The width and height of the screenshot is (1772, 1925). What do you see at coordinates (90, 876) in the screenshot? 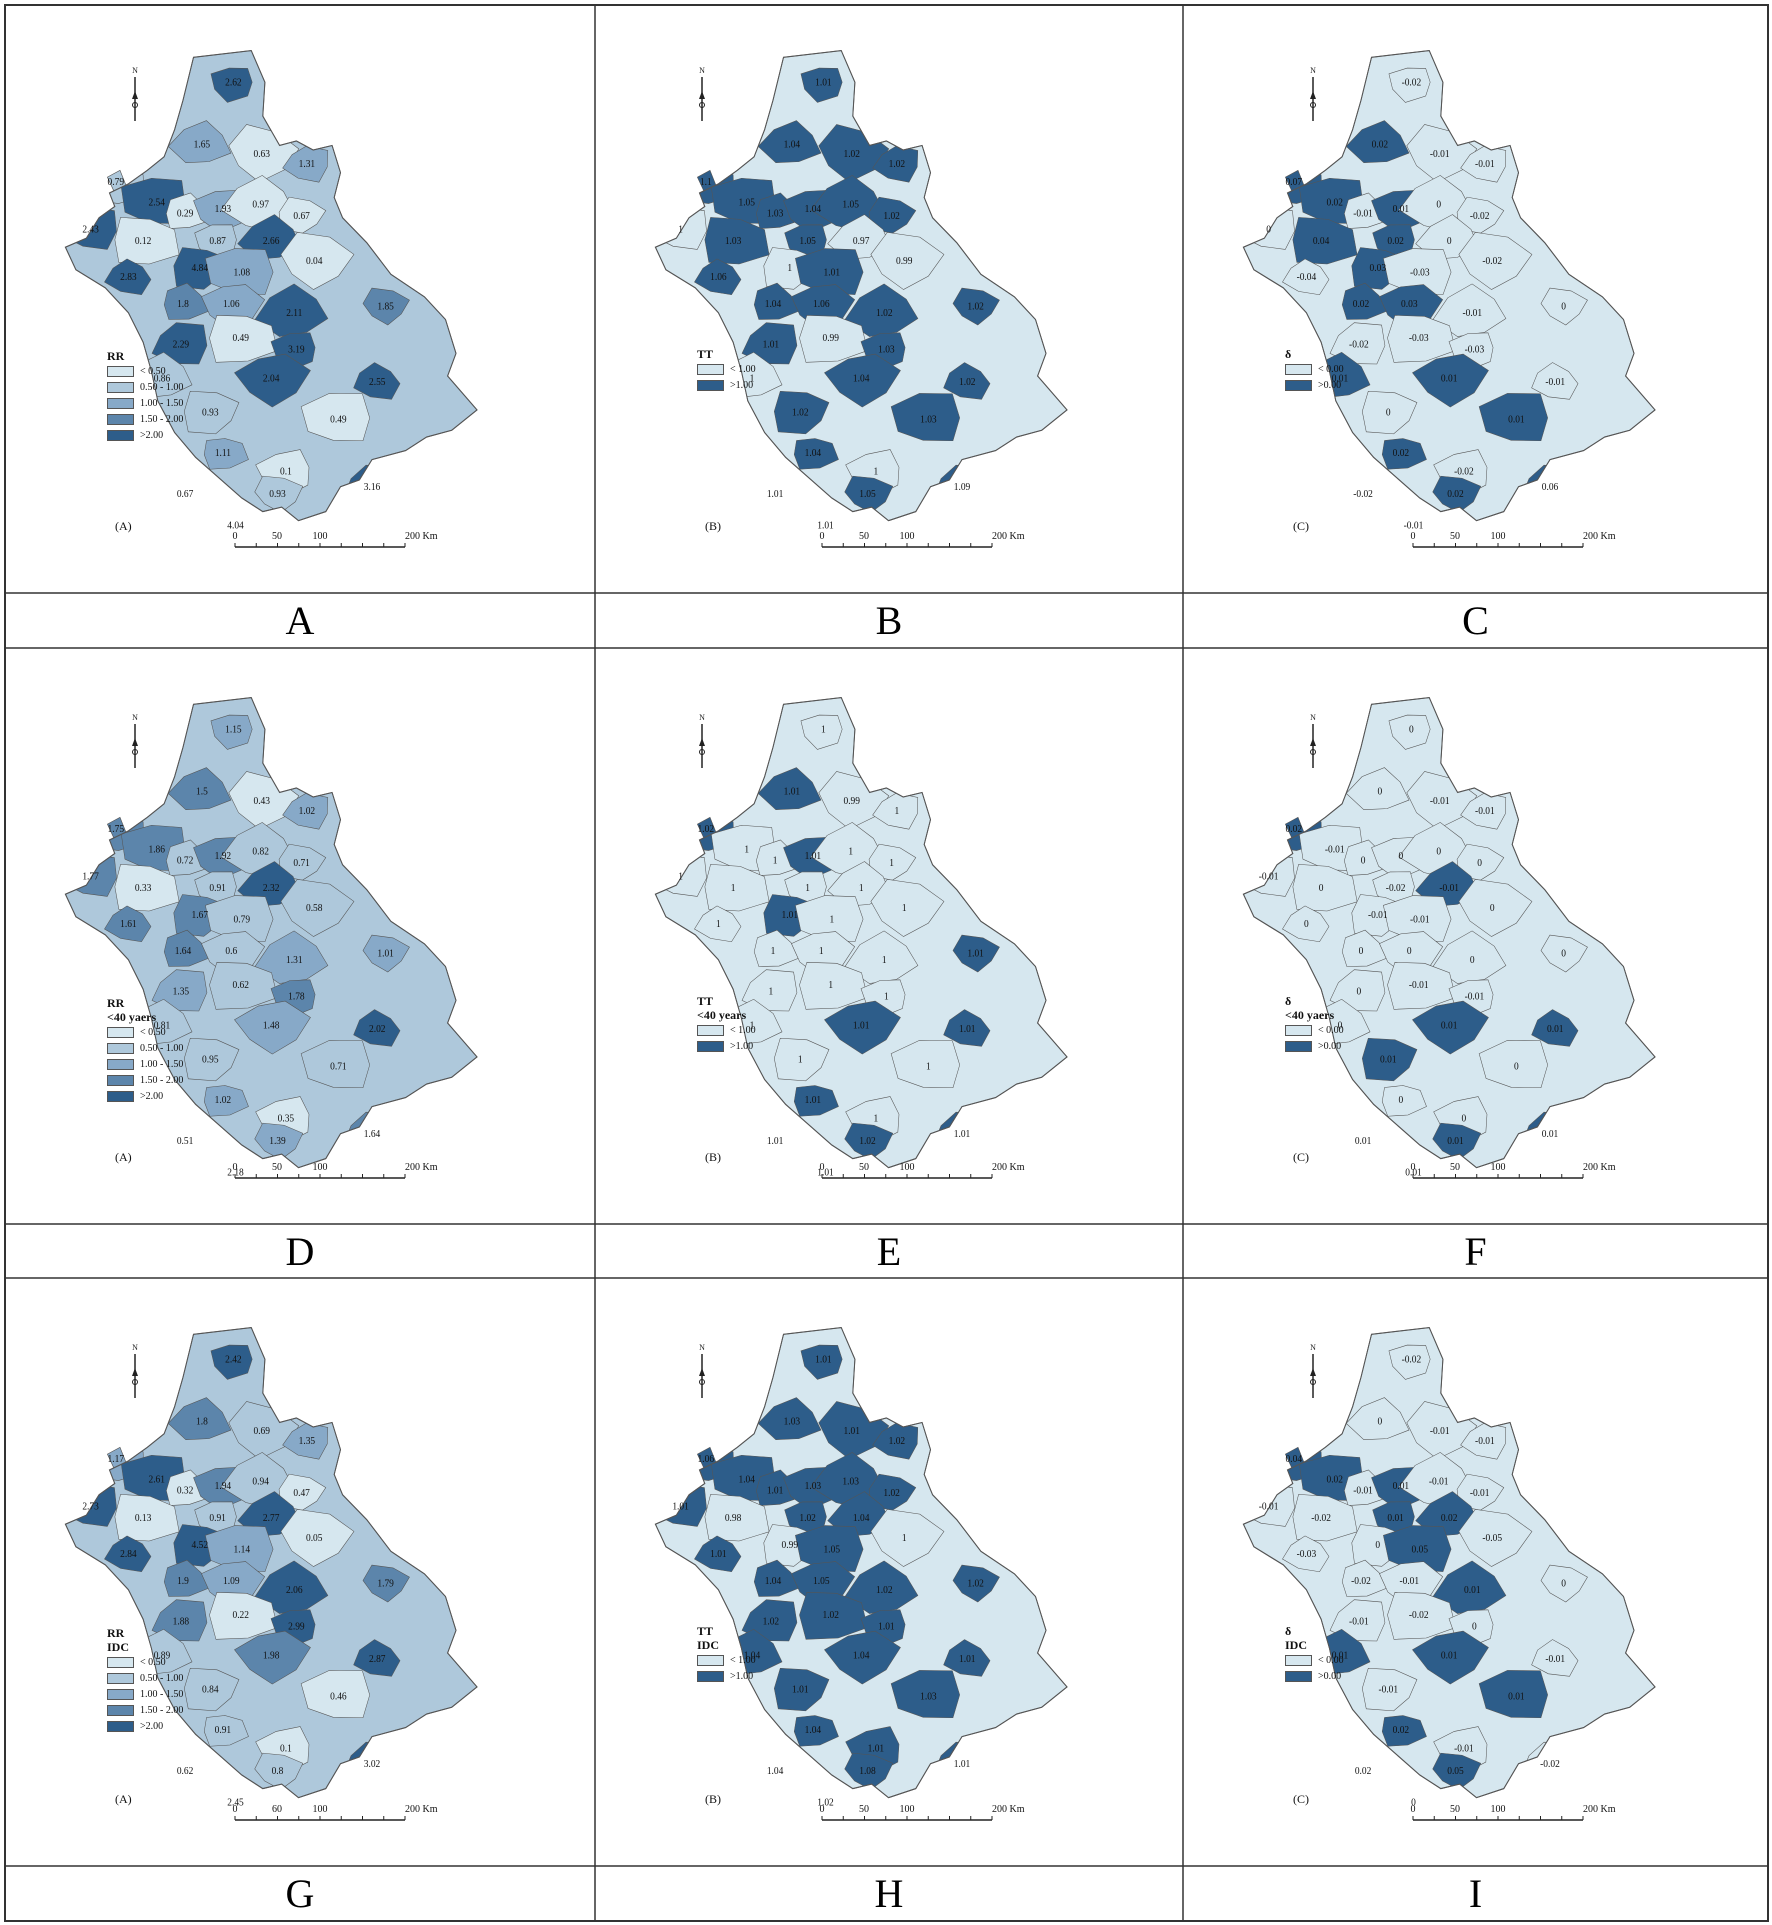
I see `region-value-label: 1.77` at bounding box center [90, 876].